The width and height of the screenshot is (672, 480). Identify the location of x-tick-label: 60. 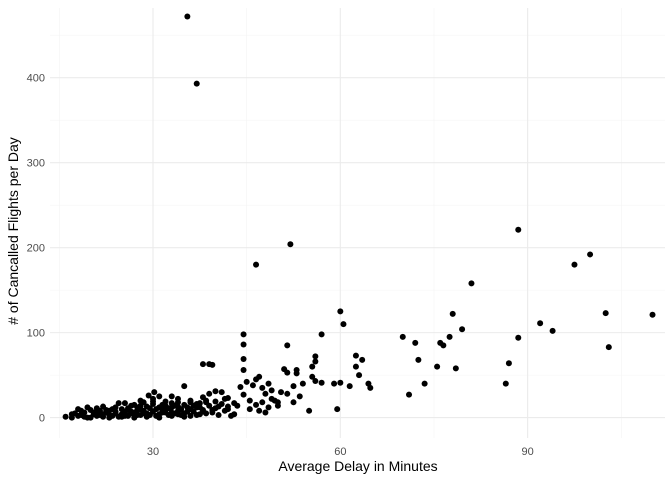
(340, 452).